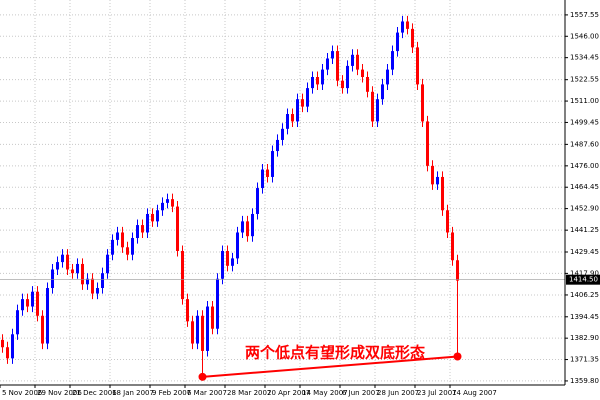 This screenshot has height=400, width=600. Describe the element at coordinates (207, 393) in the screenshot. I see `x-tick-label: 6 Mar 2007` at that location.